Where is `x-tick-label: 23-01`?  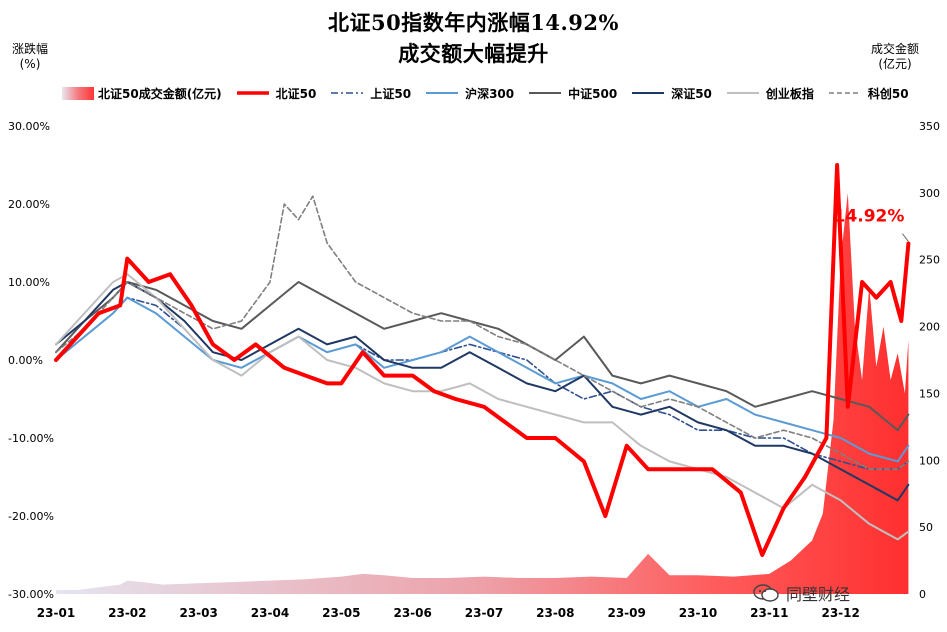 x-tick-label: 23-01 is located at coordinates (56, 613).